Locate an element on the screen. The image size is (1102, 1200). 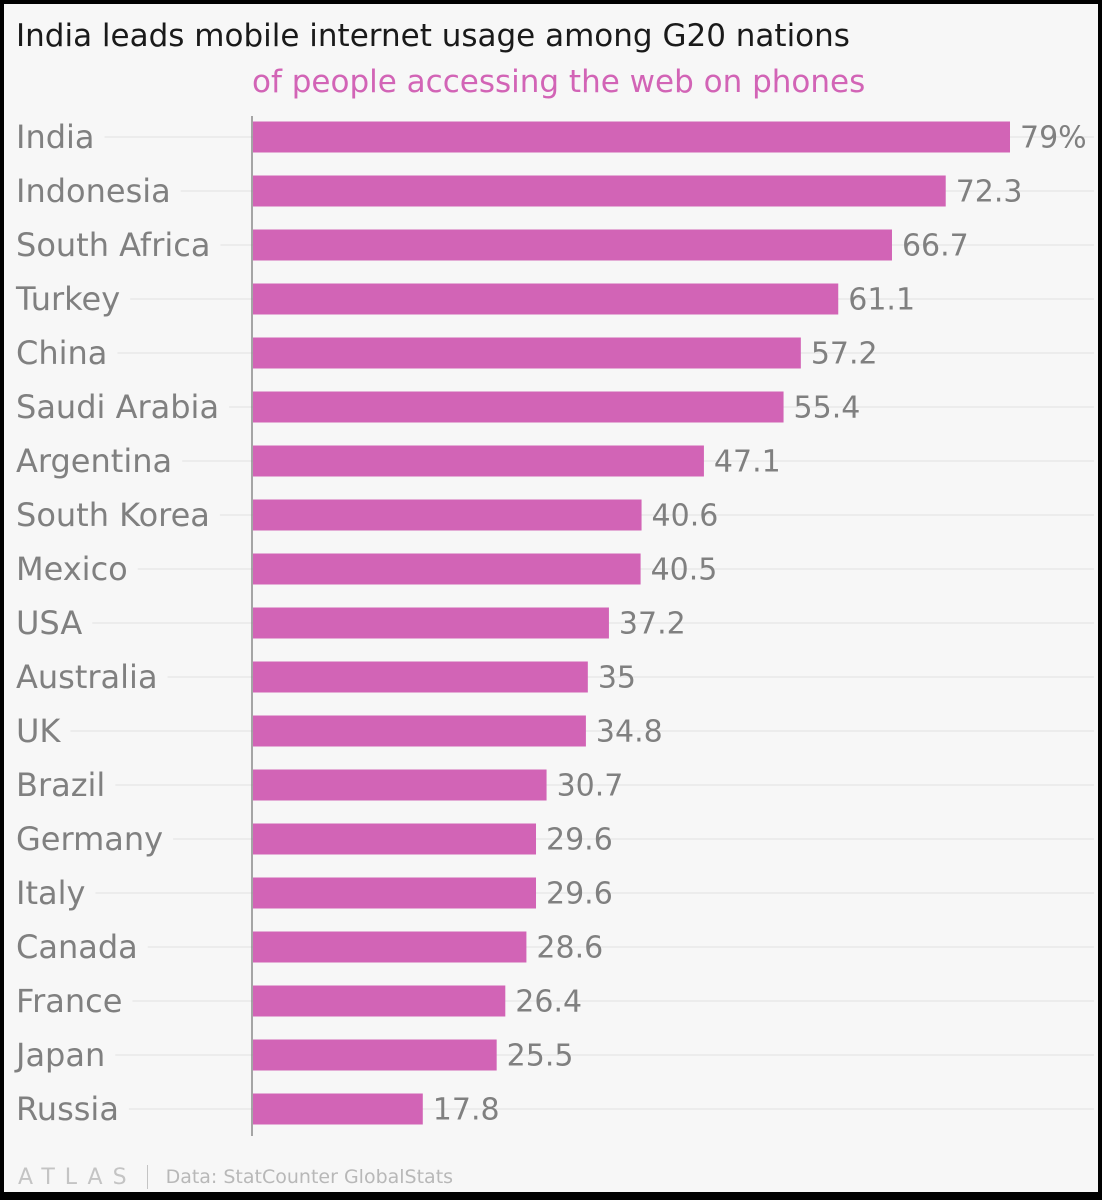
category-label: China is located at coordinates (61, 353).